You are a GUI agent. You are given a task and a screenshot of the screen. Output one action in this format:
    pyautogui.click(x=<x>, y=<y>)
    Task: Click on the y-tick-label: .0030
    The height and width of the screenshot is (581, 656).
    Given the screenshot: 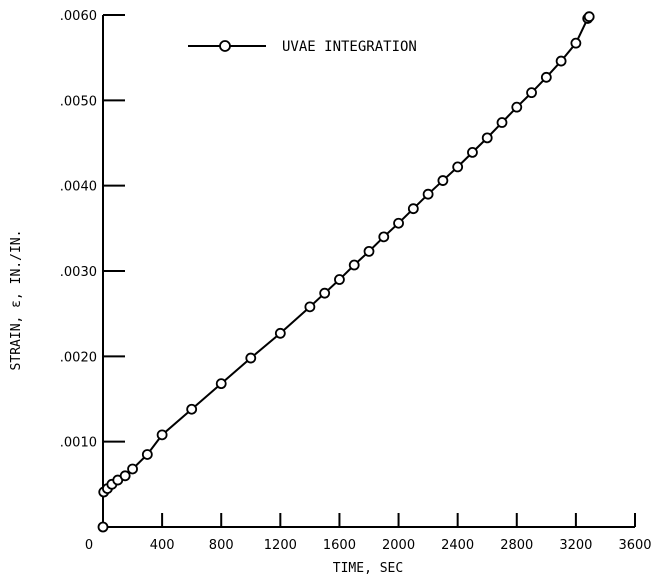 What is the action you would take?
    pyautogui.click(x=78, y=272)
    